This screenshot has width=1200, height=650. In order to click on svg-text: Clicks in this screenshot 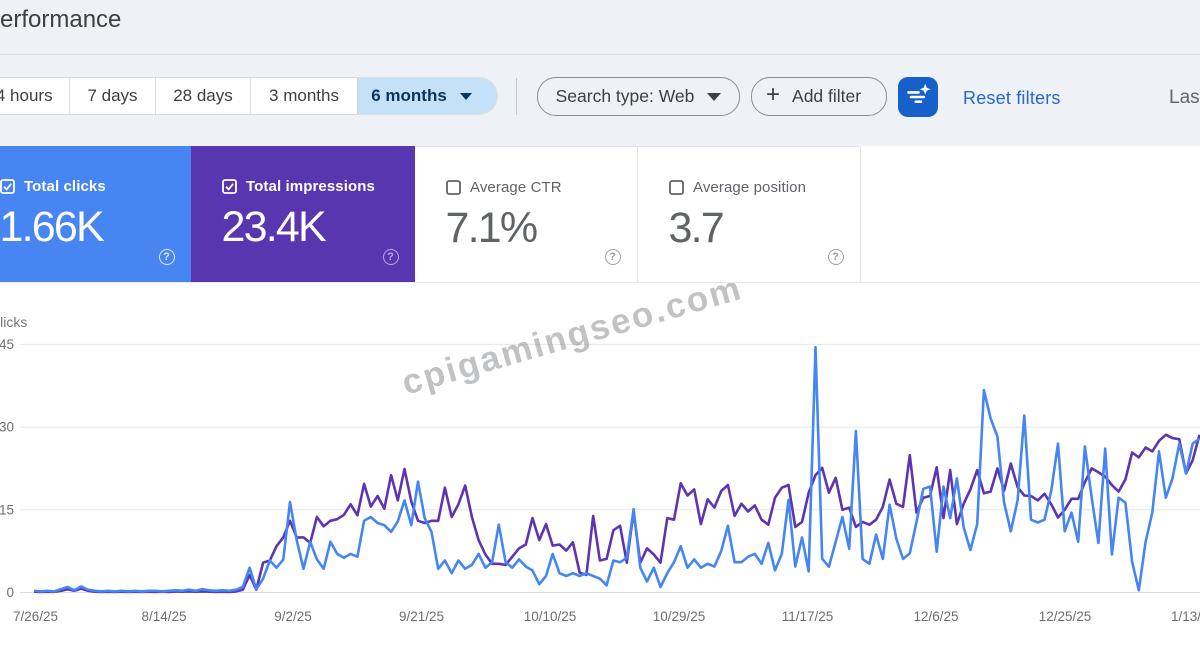, I will do `click(13, 322)`.